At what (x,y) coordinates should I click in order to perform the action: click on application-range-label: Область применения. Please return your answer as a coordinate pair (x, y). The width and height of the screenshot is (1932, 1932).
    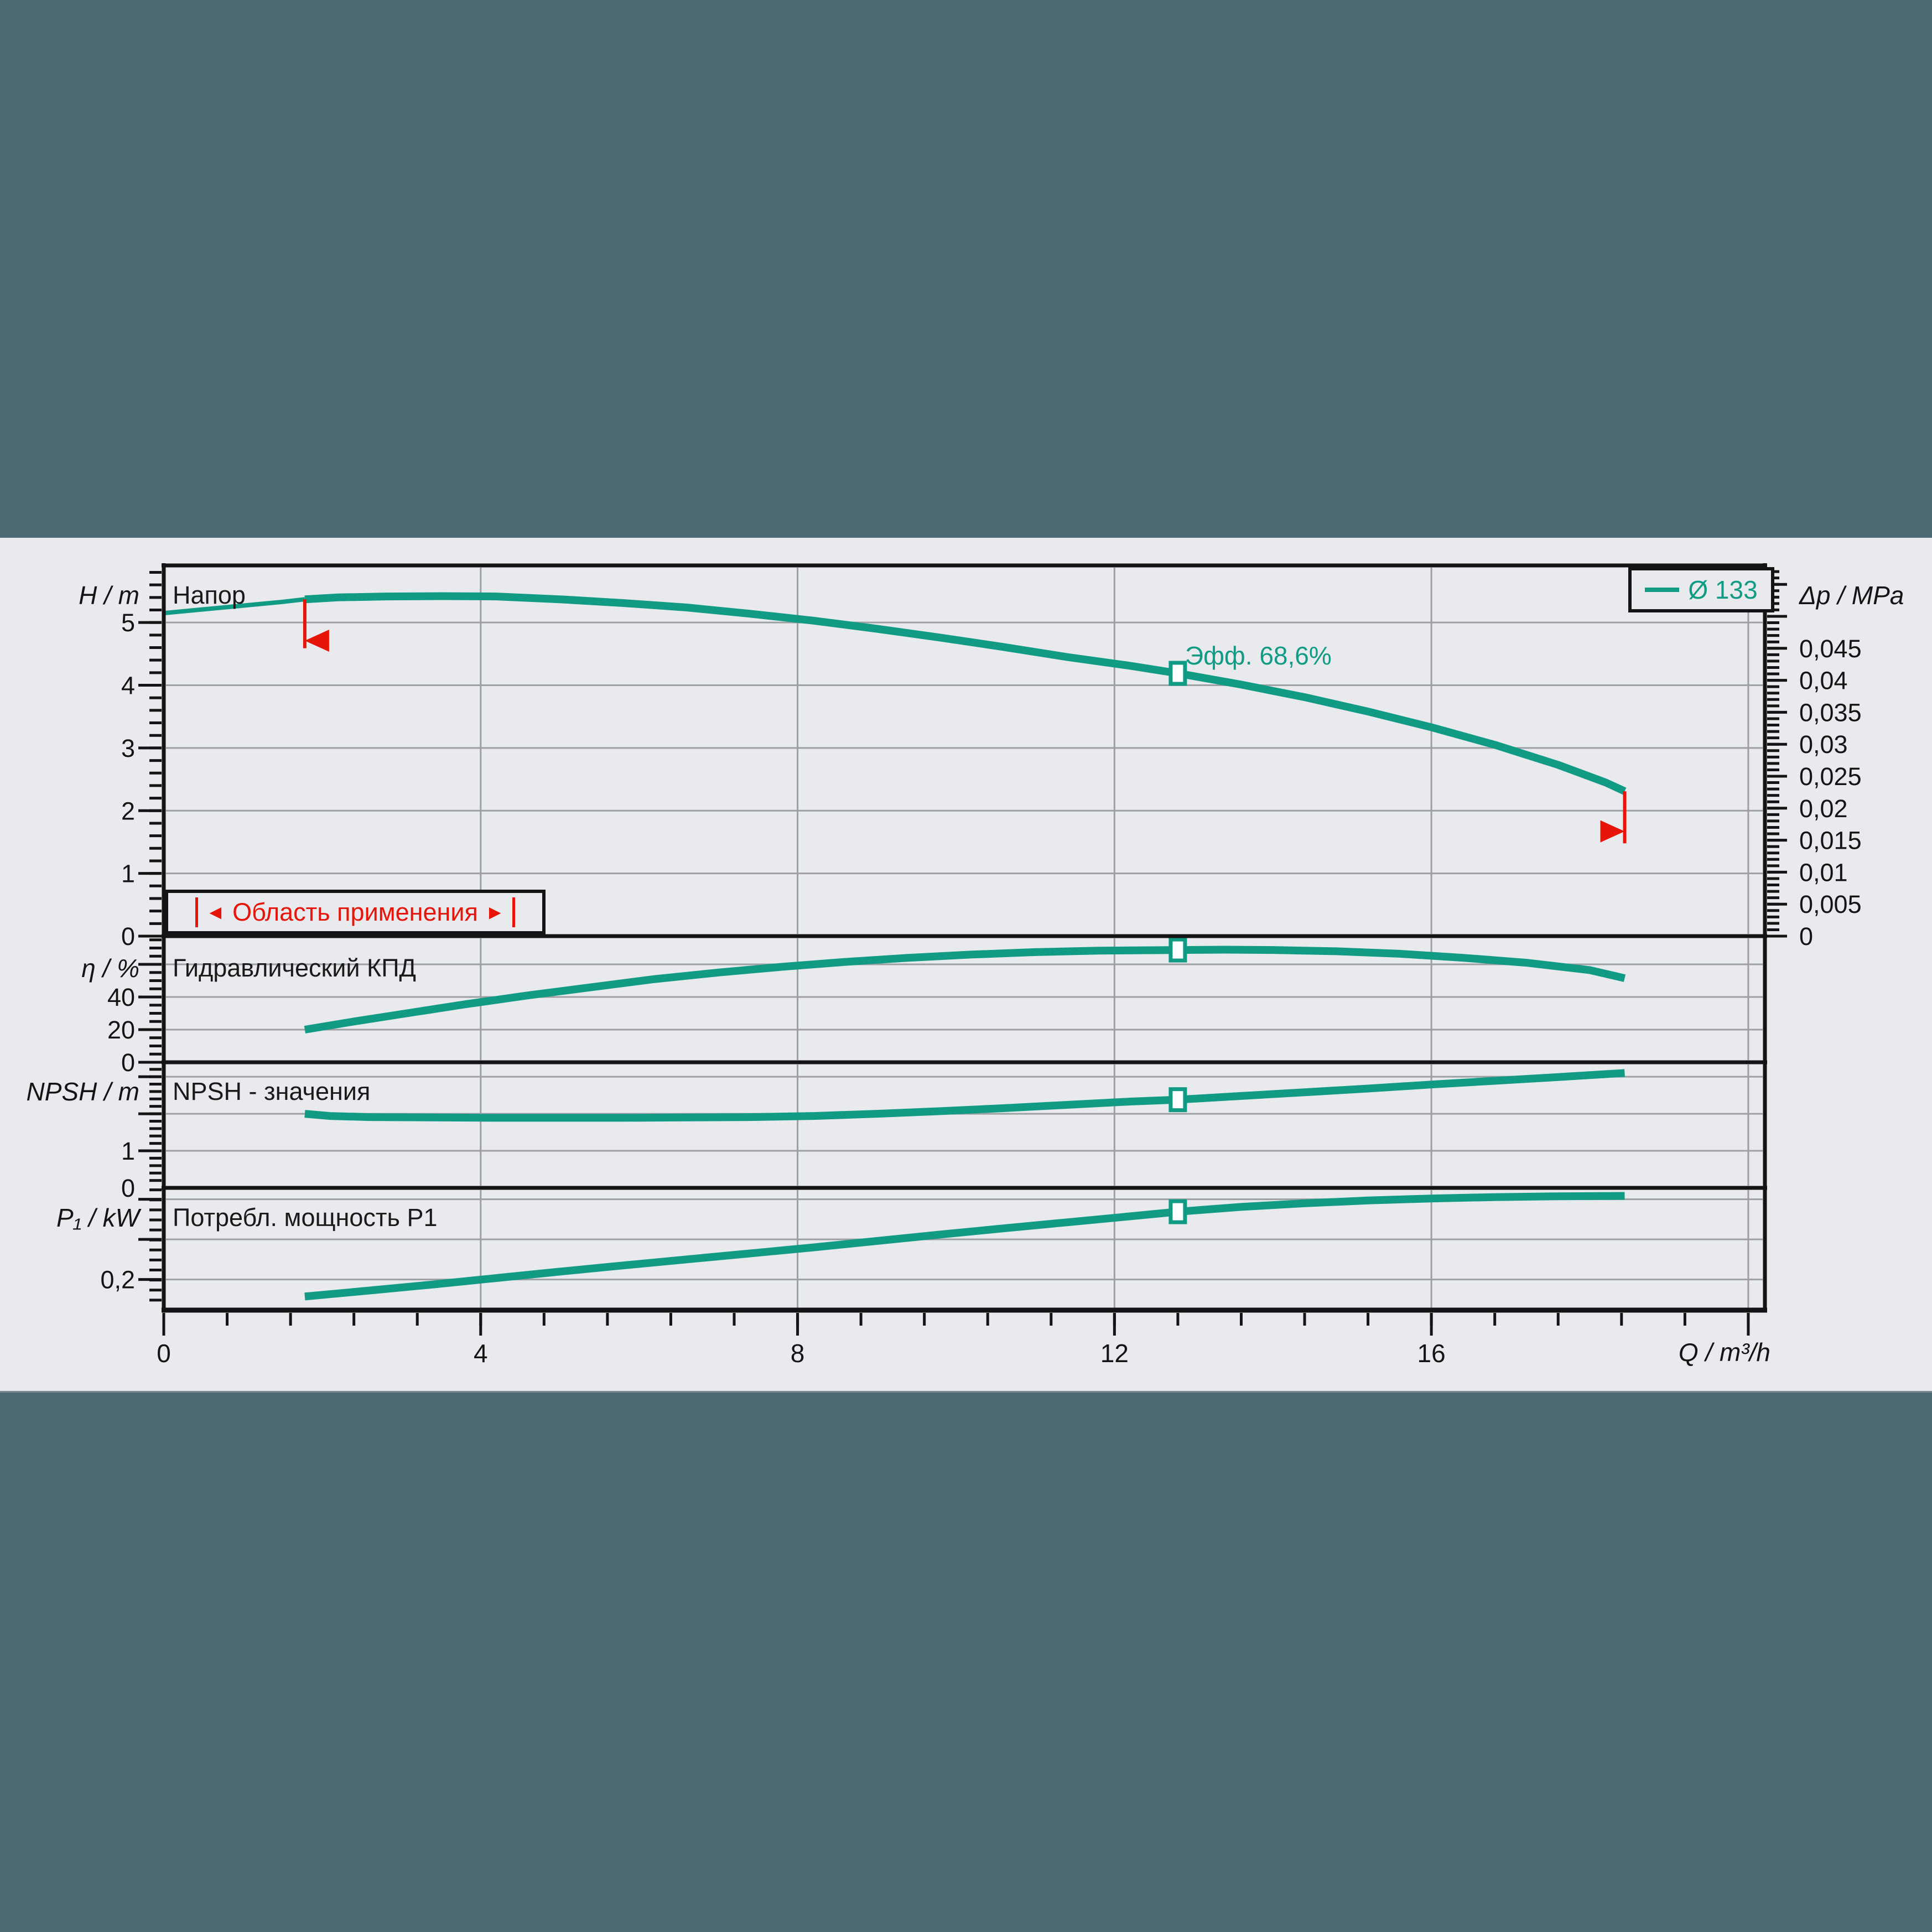
    Looking at the image, I should click on (355, 912).